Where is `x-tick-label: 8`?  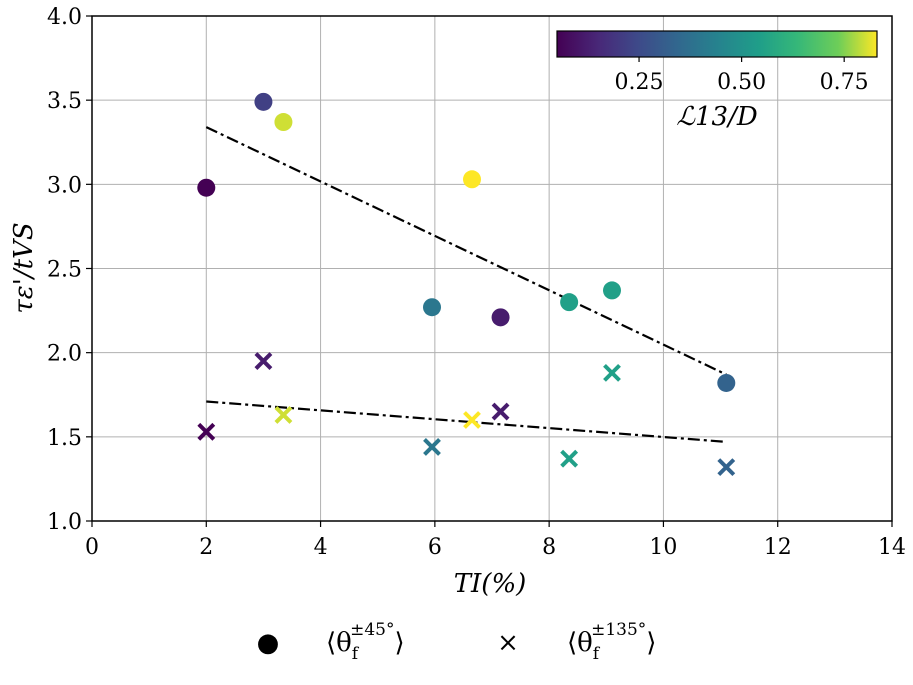 x-tick-label: 8 is located at coordinates (549, 547).